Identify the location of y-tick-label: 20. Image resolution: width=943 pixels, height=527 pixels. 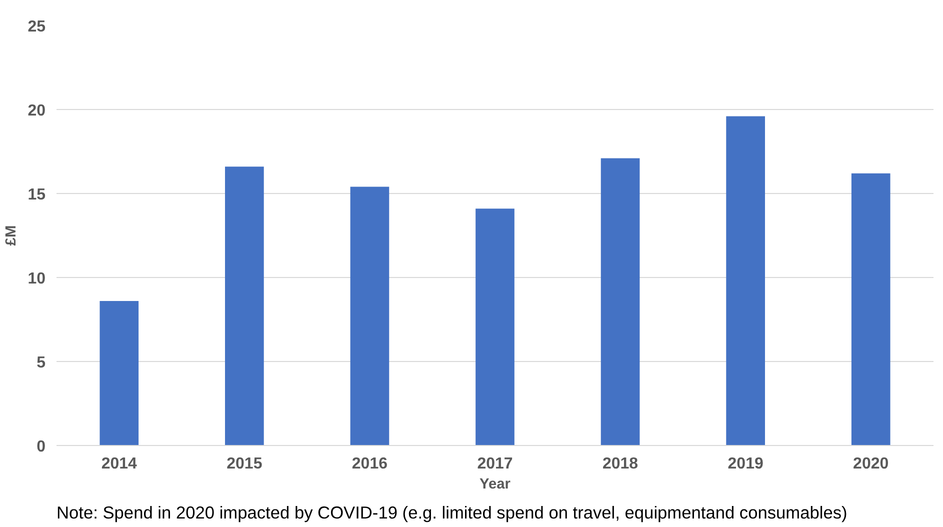
(37, 111).